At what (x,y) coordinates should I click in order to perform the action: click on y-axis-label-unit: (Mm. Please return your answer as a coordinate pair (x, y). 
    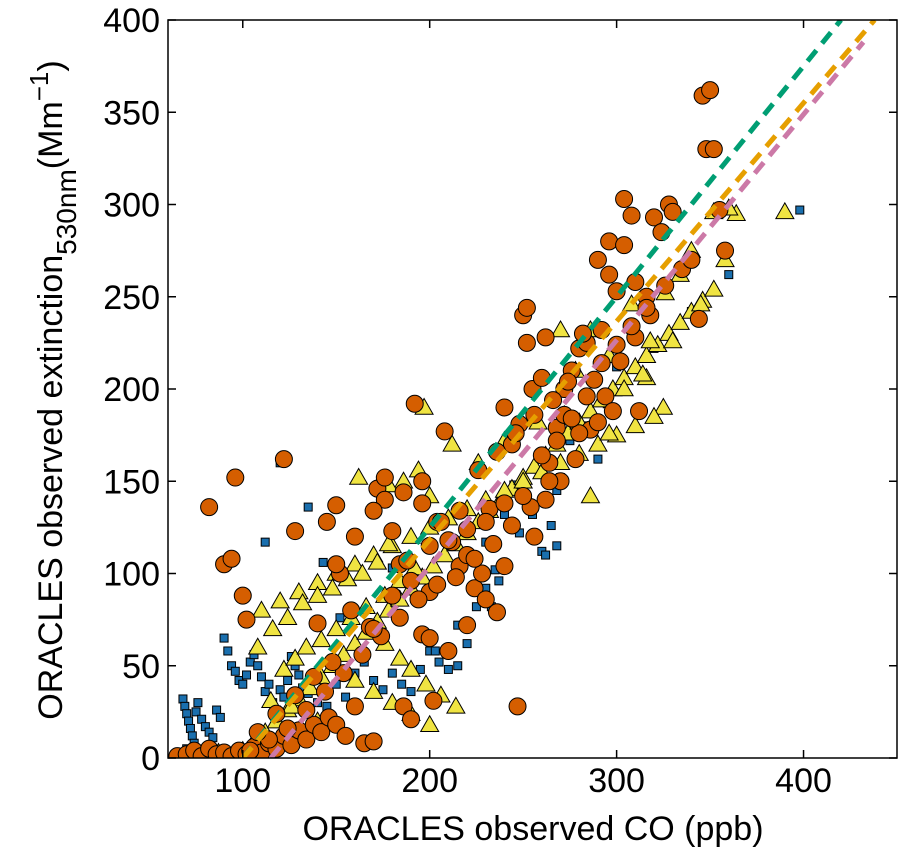
    Looking at the image, I should click on (51, 135).